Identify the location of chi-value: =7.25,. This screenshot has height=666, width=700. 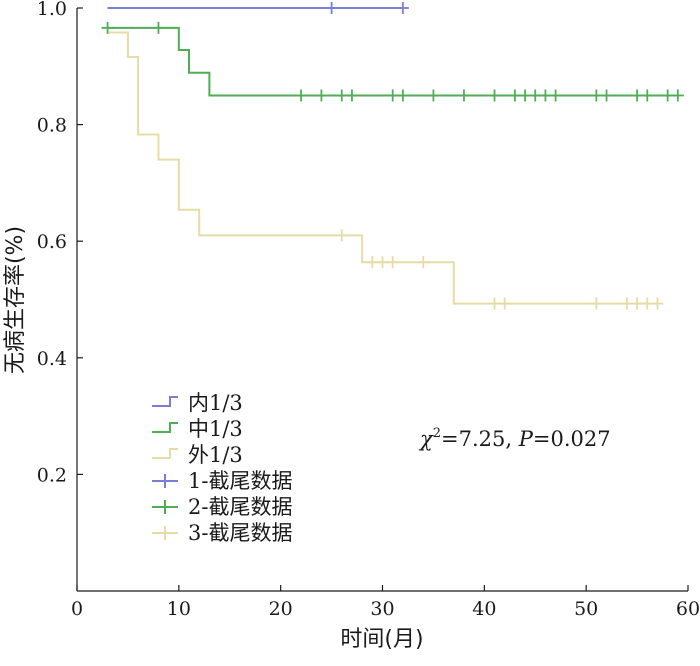
(480, 439).